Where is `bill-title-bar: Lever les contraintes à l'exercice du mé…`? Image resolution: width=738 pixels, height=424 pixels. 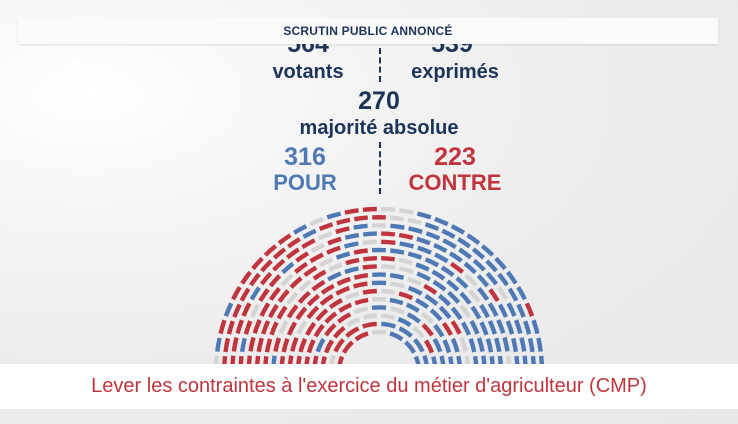
bill-title-bar: Lever les contraintes à l'exercice du mé… is located at coordinates (369, 386).